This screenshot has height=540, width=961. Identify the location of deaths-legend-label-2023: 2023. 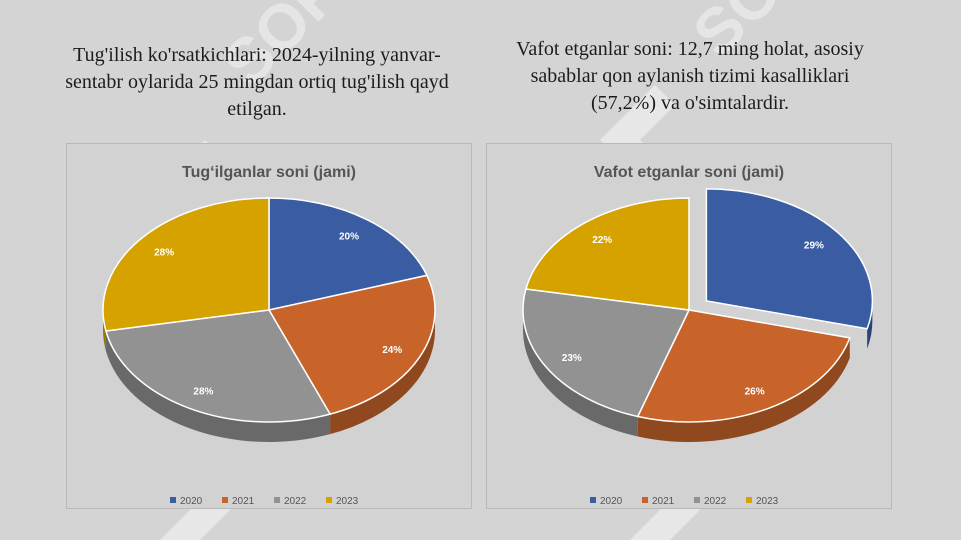
(767, 501).